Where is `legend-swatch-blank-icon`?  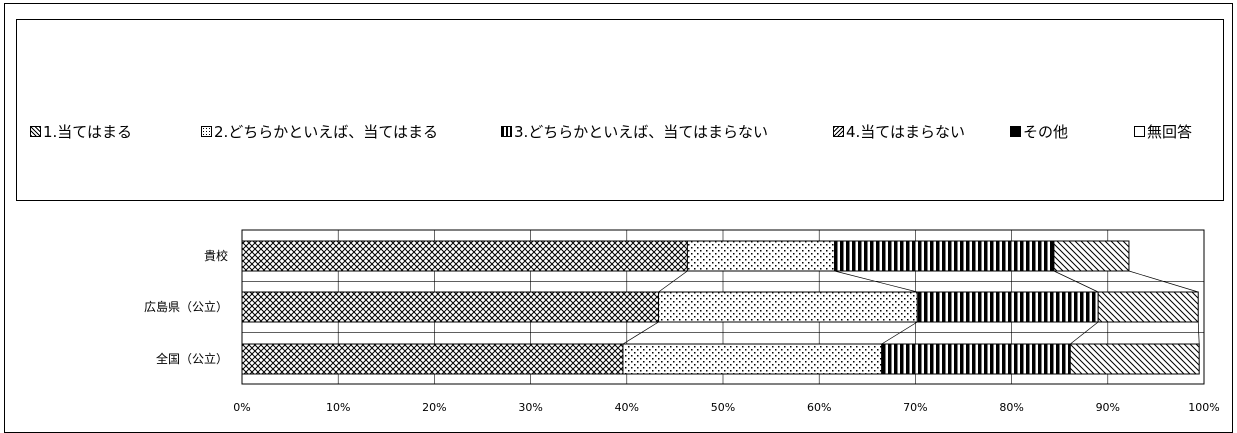 legend-swatch-blank-icon is located at coordinates (1139, 131).